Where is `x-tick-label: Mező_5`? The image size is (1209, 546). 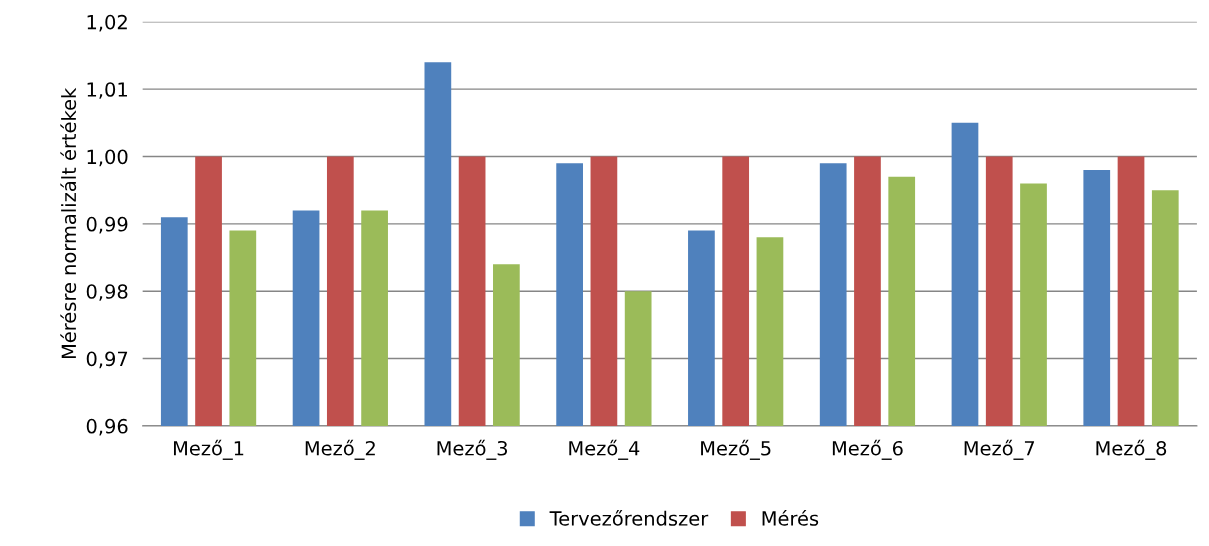
x-tick-label: Mező_5 is located at coordinates (736, 449).